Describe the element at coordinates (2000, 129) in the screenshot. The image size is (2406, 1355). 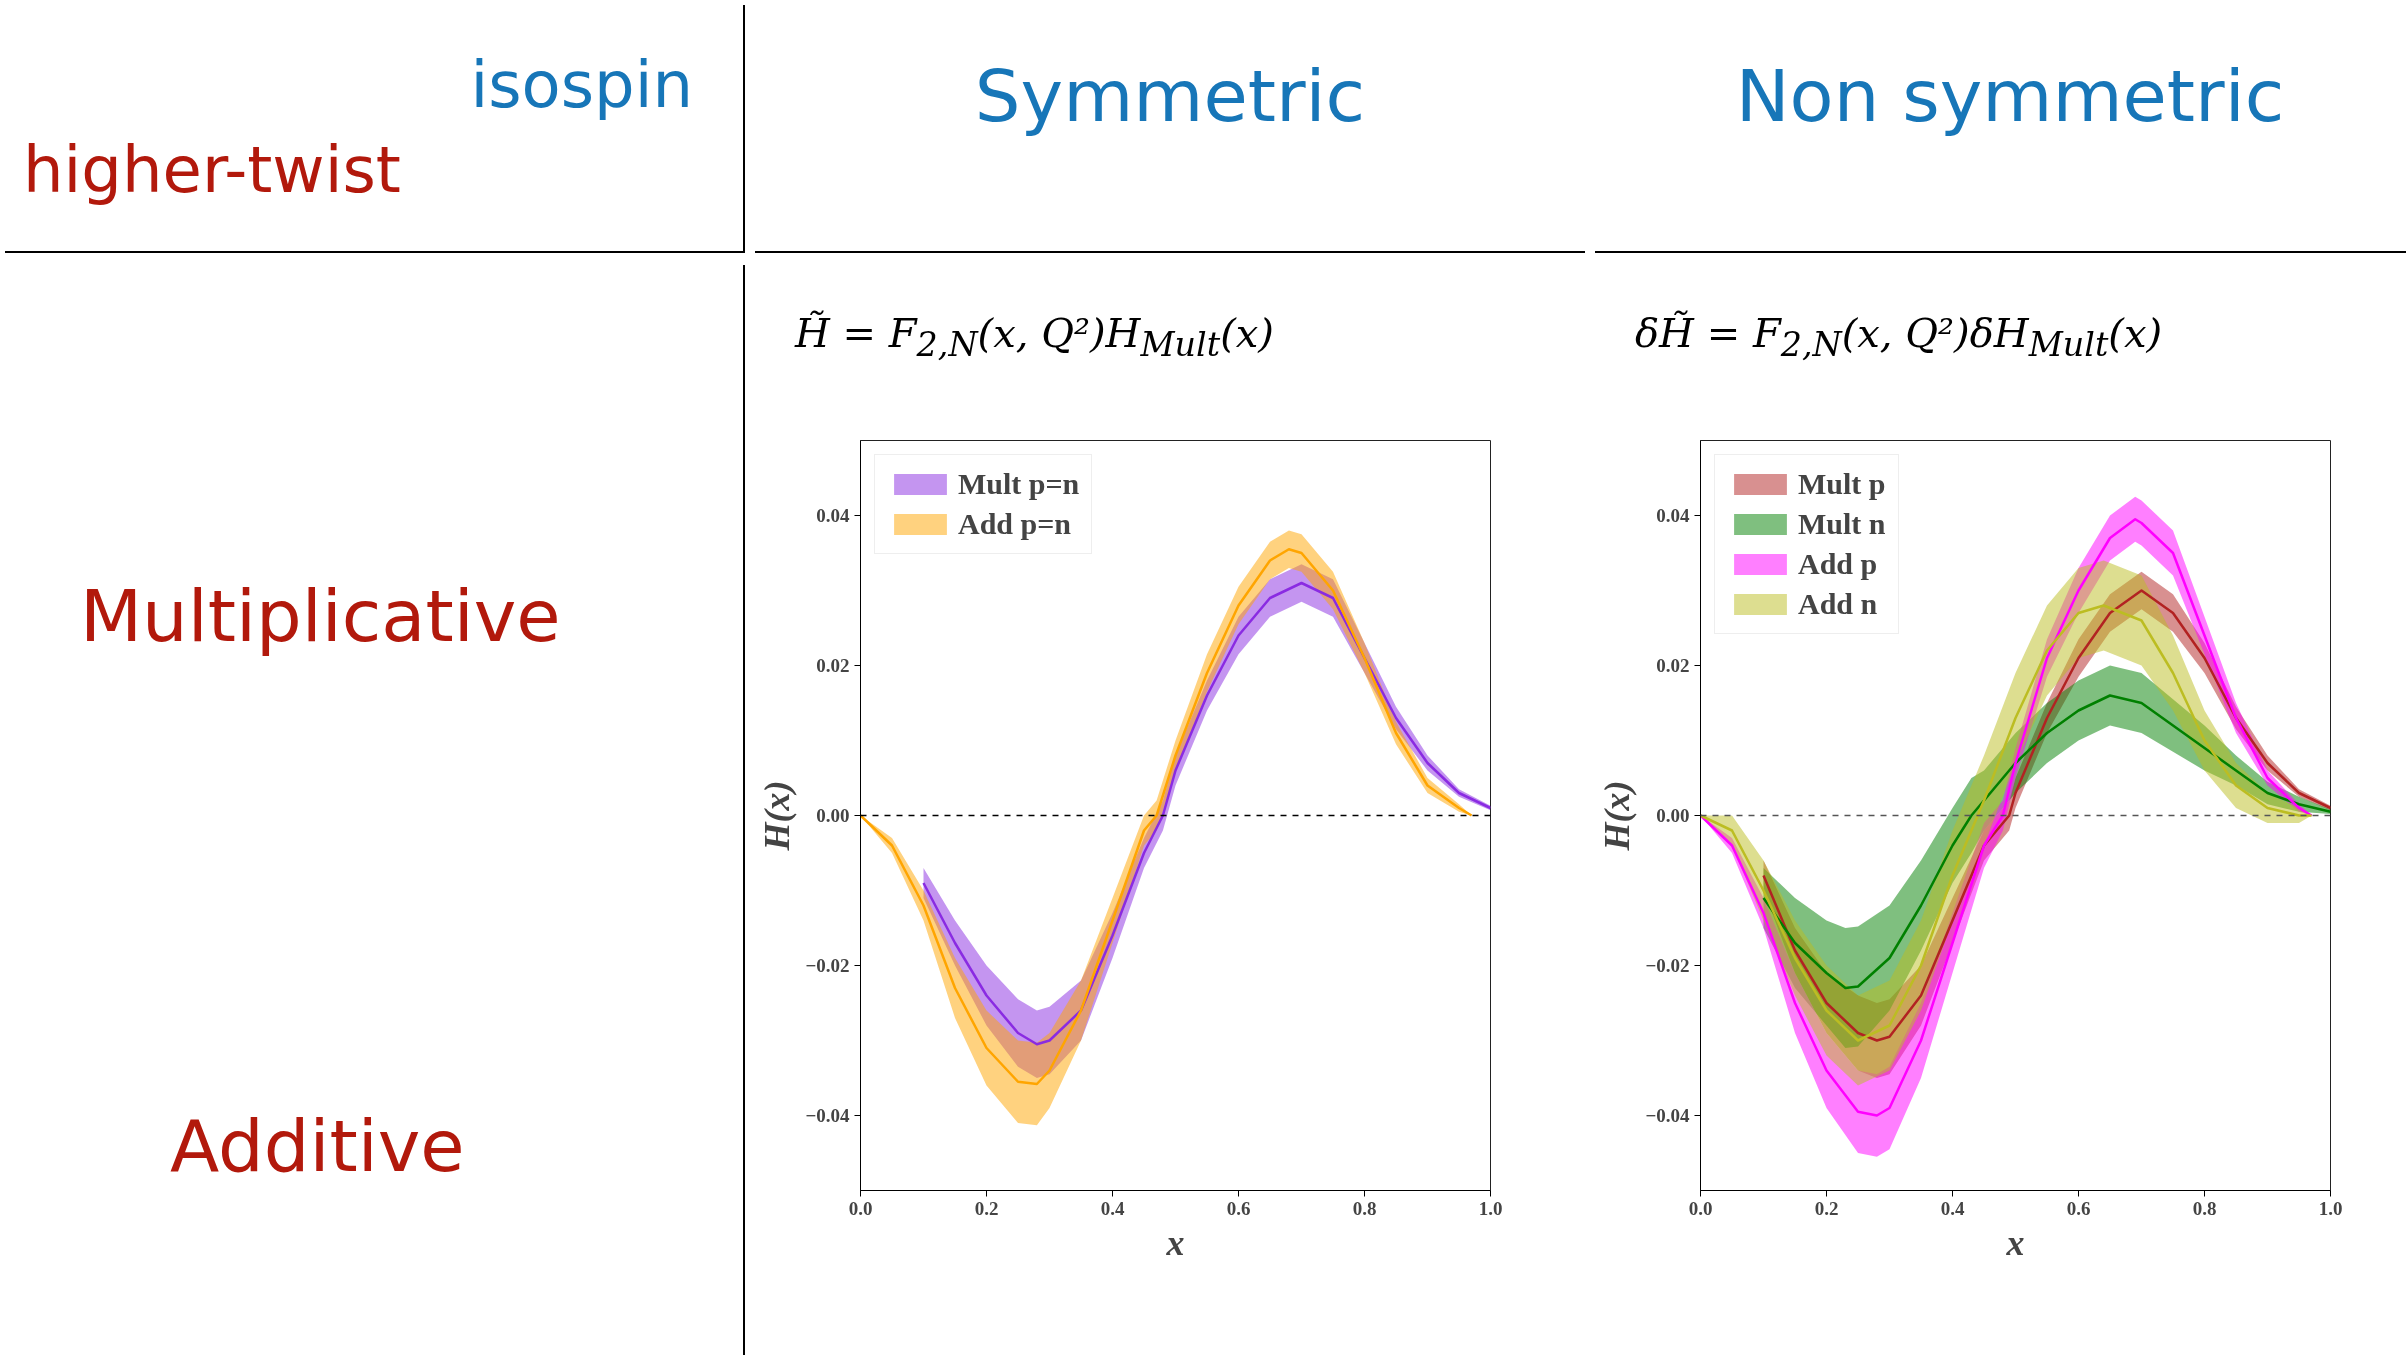
I see `text: Non symmetric` at that location.